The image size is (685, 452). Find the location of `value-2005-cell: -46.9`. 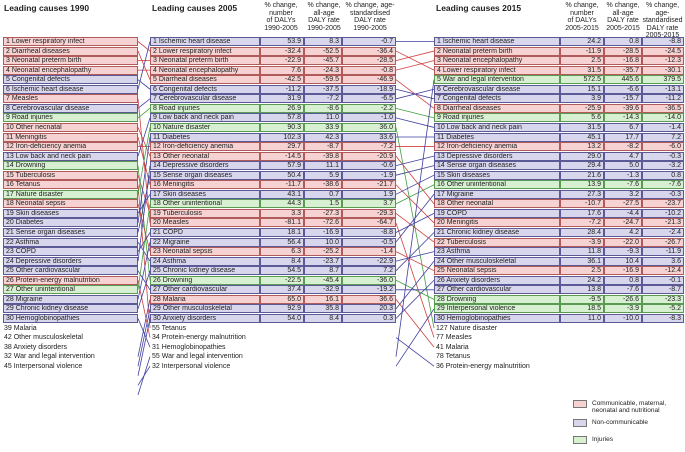

value-2005-cell: -46.9 is located at coordinates (369, 80).